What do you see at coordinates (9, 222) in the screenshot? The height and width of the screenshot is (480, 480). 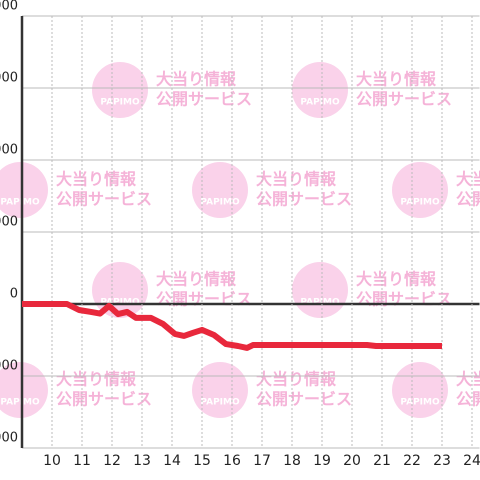 I see `y-tick-label: 3,000` at bounding box center [9, 222].